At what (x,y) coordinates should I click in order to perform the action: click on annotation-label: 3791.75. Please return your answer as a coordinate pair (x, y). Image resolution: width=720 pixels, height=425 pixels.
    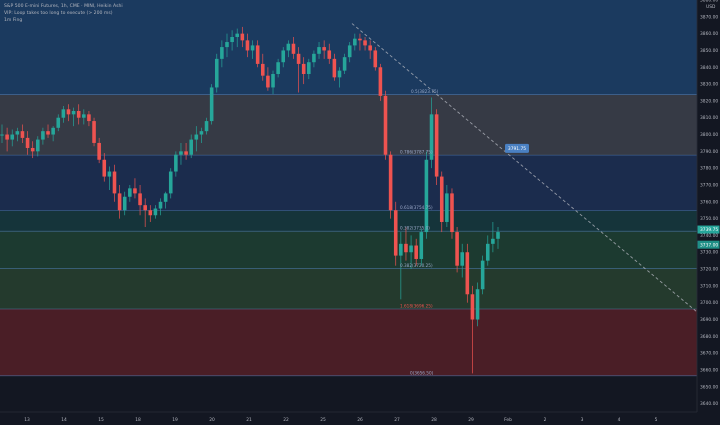
    Looking at the image, I should click on (517, 149).